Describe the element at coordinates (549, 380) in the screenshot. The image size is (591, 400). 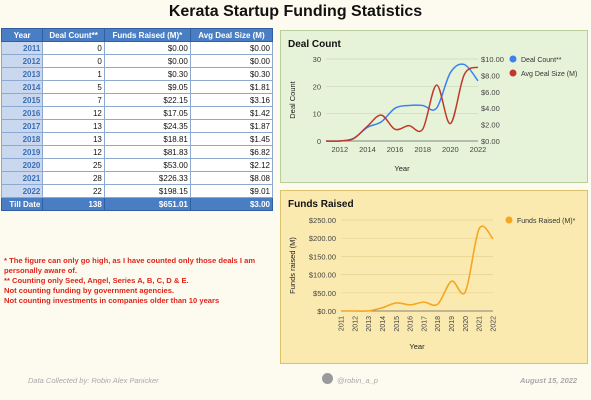
I see `footer-date: August 15, 2022` at that location.